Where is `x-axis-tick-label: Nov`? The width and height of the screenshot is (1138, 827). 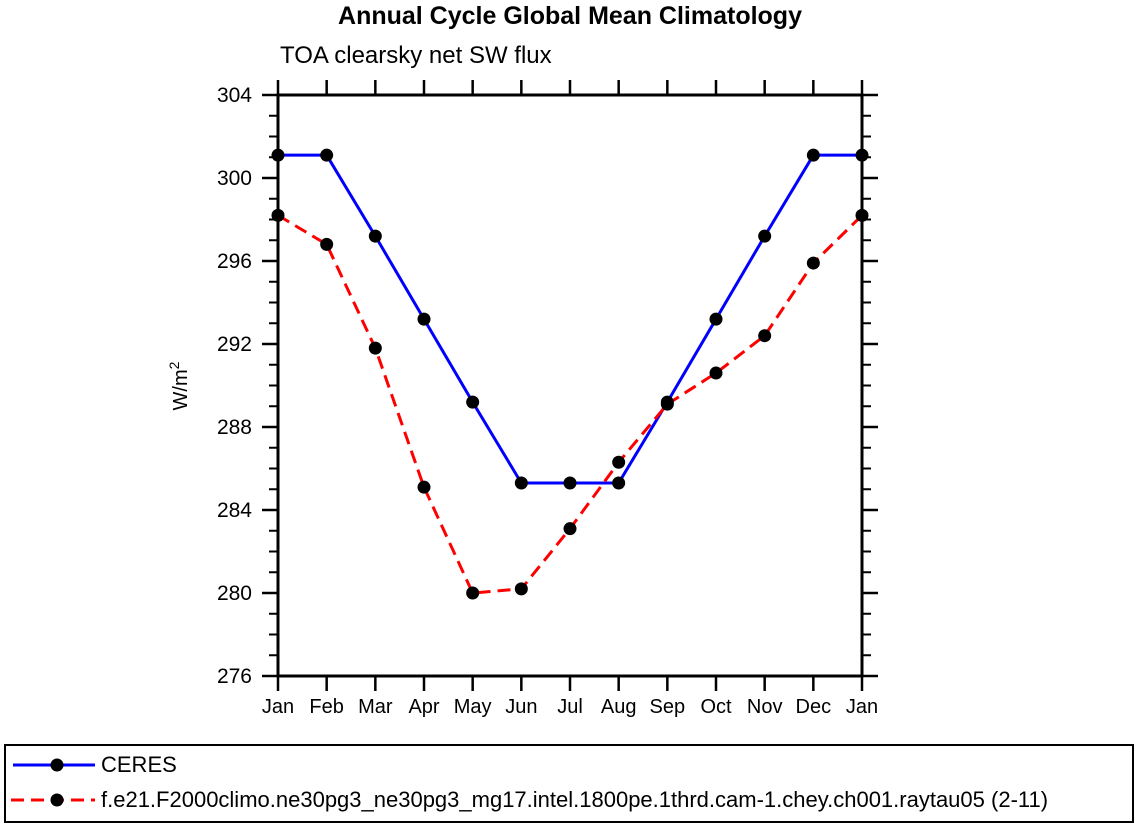
x-axis-tick-label: Nov is located at coordinates (765, 707).